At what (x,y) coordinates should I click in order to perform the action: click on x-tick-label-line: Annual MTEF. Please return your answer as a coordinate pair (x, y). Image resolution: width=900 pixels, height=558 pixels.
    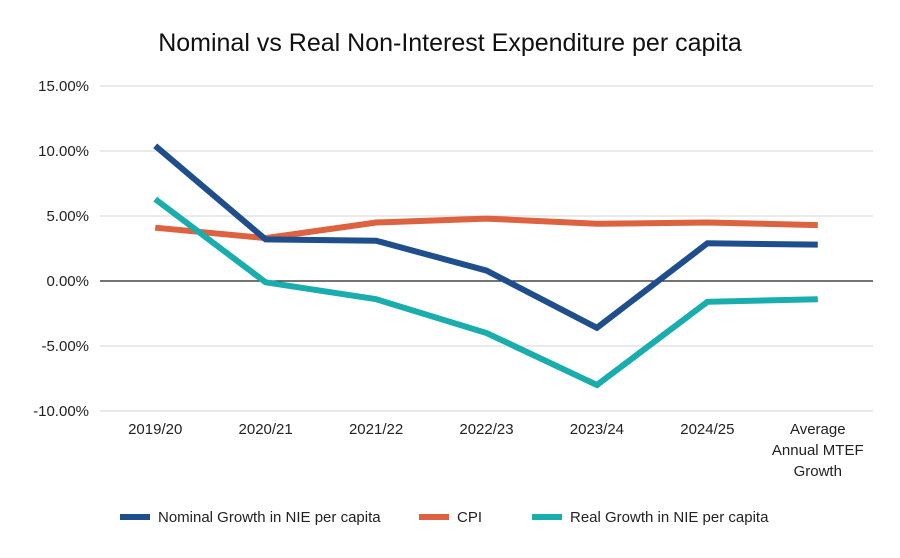
    Looking at the image, I should click on (818, 450).